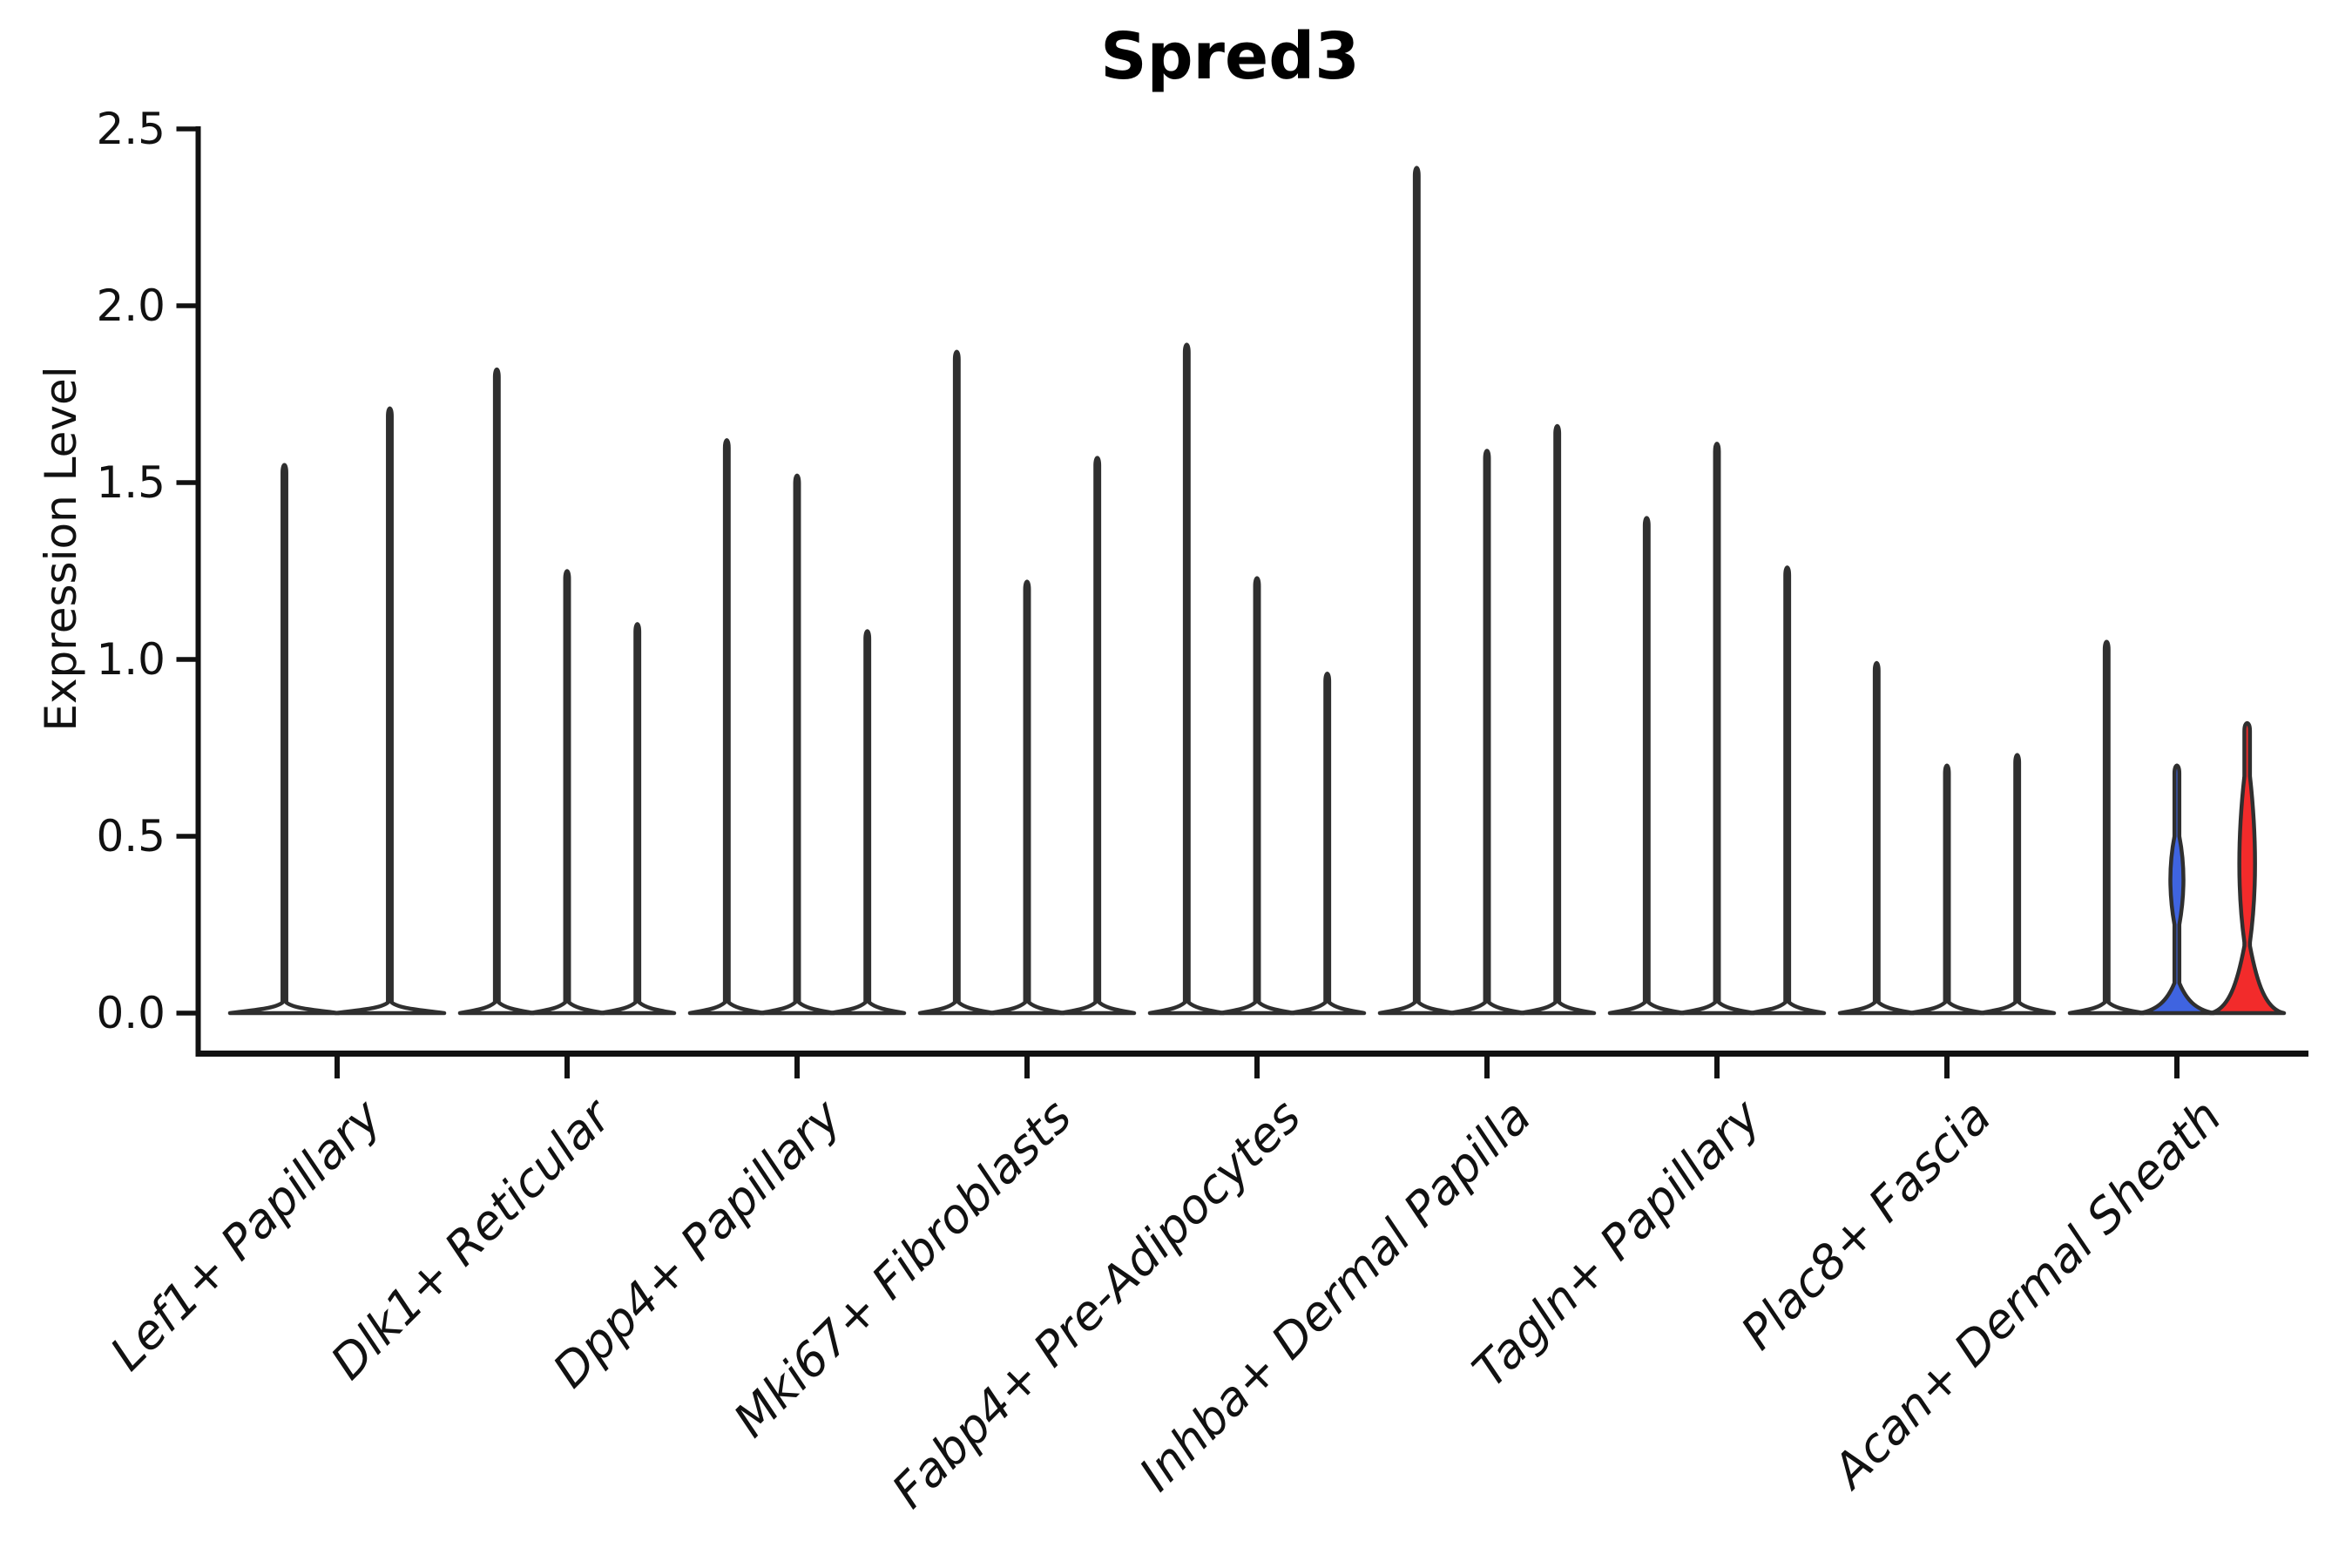 The width and height of the screenshot is (2352, 1568). What do you see at coordinates (131, 836) in the screenshot?
I see `y-tick-label: 0.5` at bounding box center [131, 836].